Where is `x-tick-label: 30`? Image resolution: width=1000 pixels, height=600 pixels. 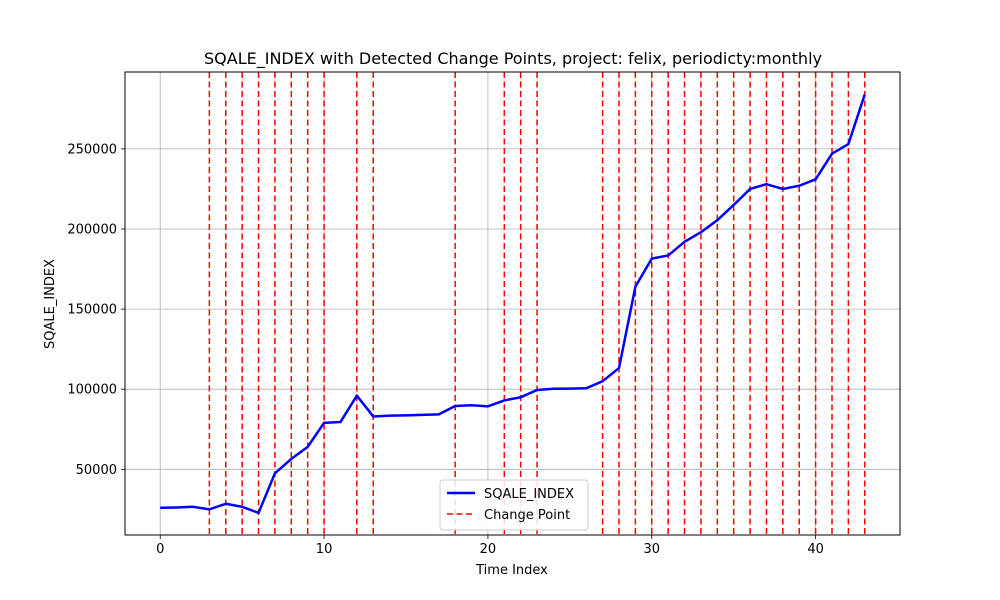
x-tick-label: 30 is located at coordinates (651, 549).